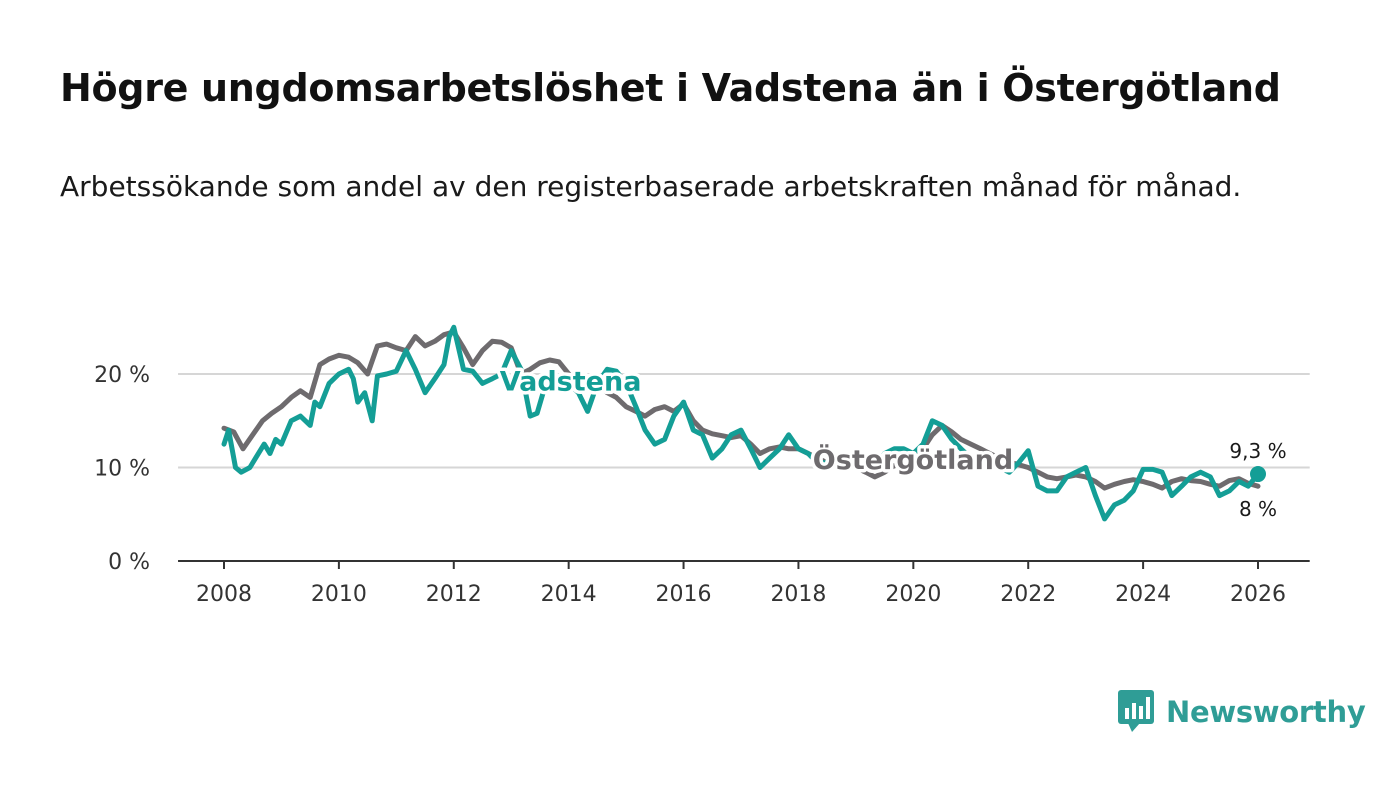  Describe the element at coordinates (1028, 594) in the screenshot. I see `x-tick-label: 2022` at that location.